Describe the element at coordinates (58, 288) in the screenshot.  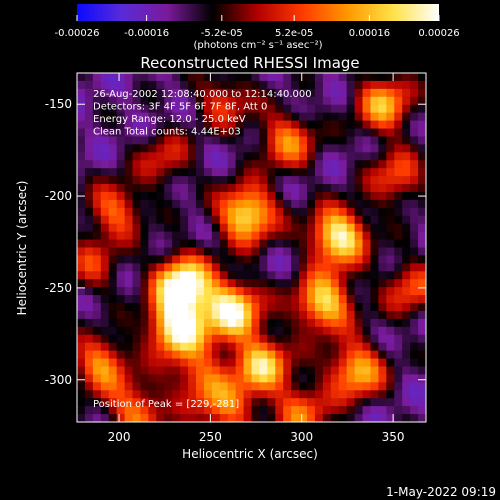
I see `y-tick-label: -250` at that location.